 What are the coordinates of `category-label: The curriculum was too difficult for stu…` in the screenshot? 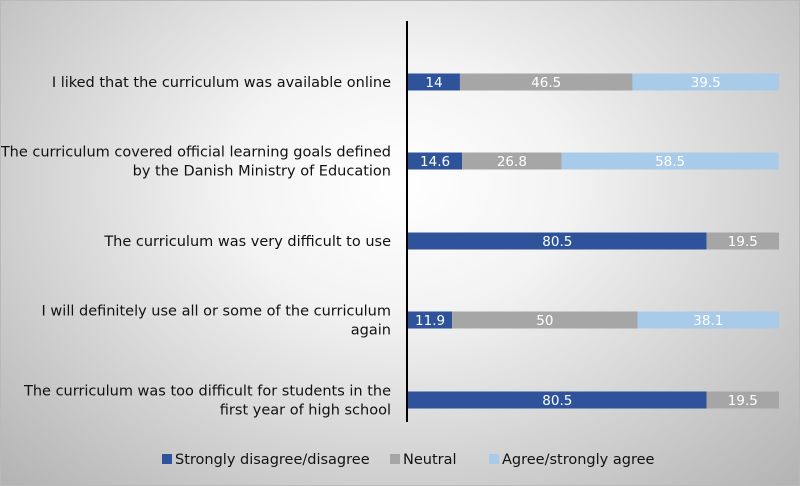 It's located at (207, 401).